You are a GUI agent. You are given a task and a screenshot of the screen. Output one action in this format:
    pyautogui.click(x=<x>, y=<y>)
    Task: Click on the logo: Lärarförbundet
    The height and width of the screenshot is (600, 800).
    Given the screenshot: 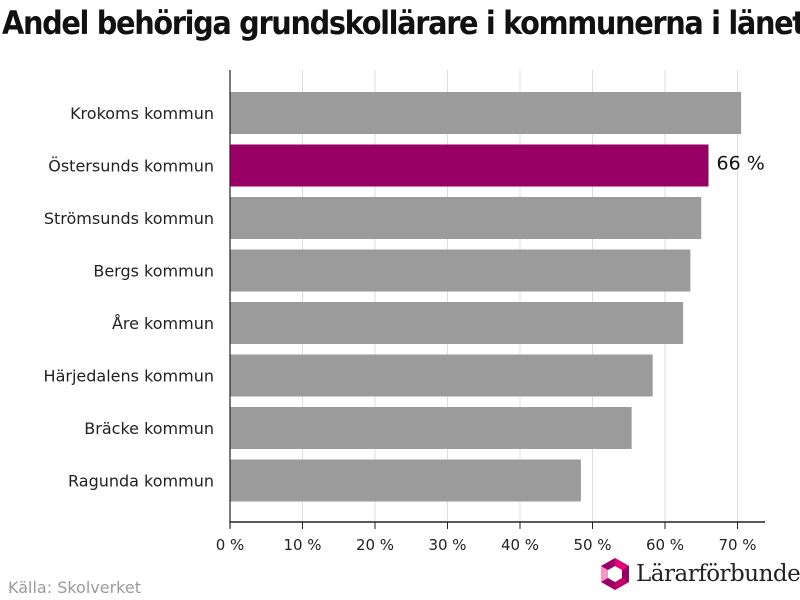 What is the action you would take?
    pyautogui.click(x=700, y=574)
    